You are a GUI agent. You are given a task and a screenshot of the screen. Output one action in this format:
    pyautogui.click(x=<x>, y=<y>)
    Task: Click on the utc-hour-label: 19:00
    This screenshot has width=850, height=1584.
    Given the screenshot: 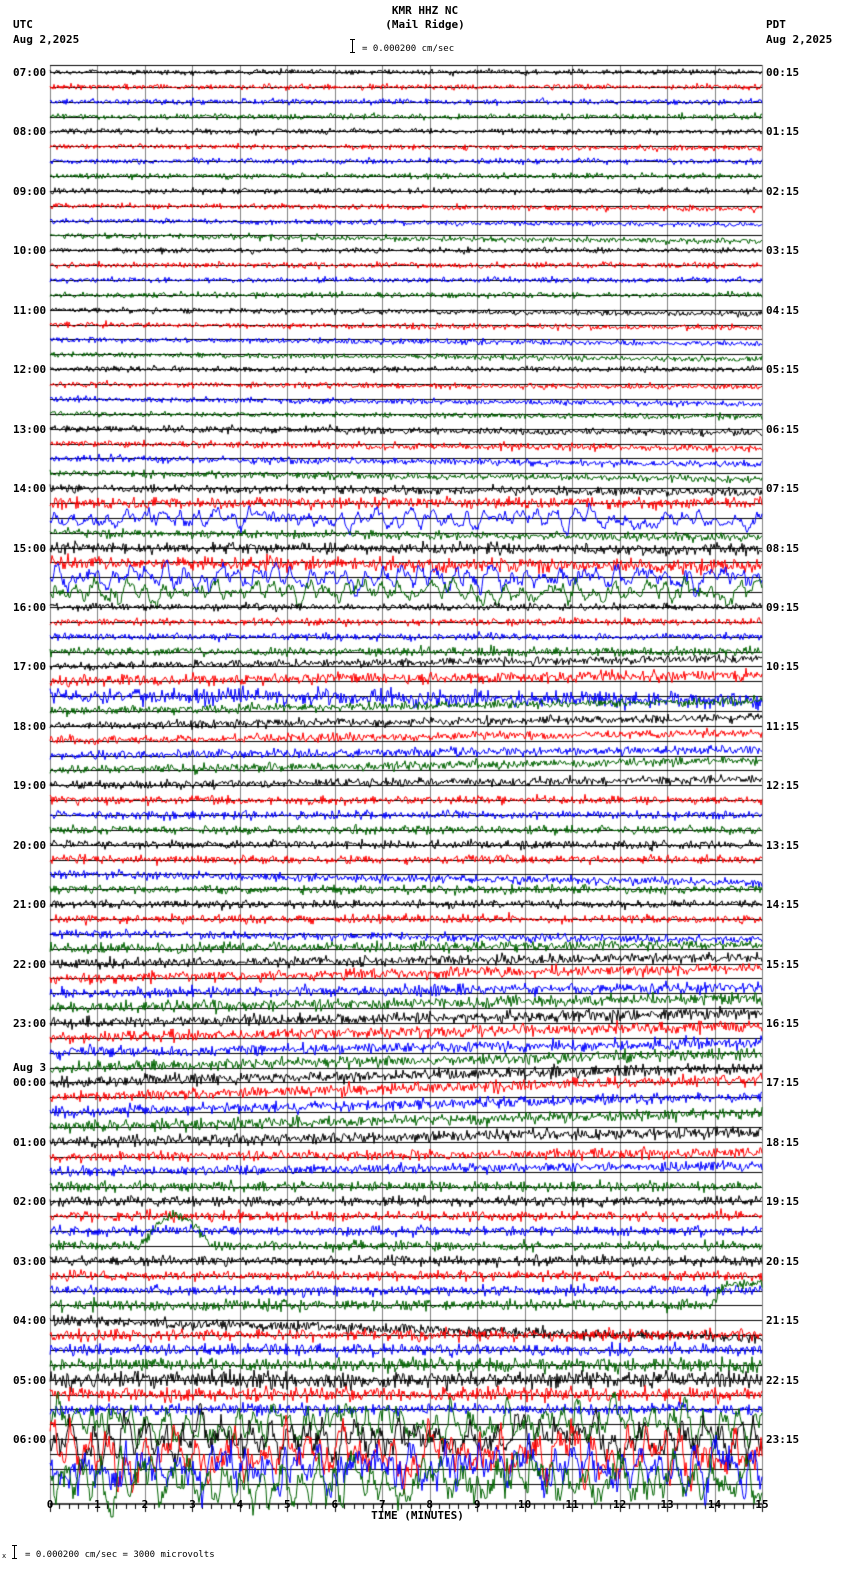 What is the action you would take?
    pyautogui.click(x=30, y=786)
    